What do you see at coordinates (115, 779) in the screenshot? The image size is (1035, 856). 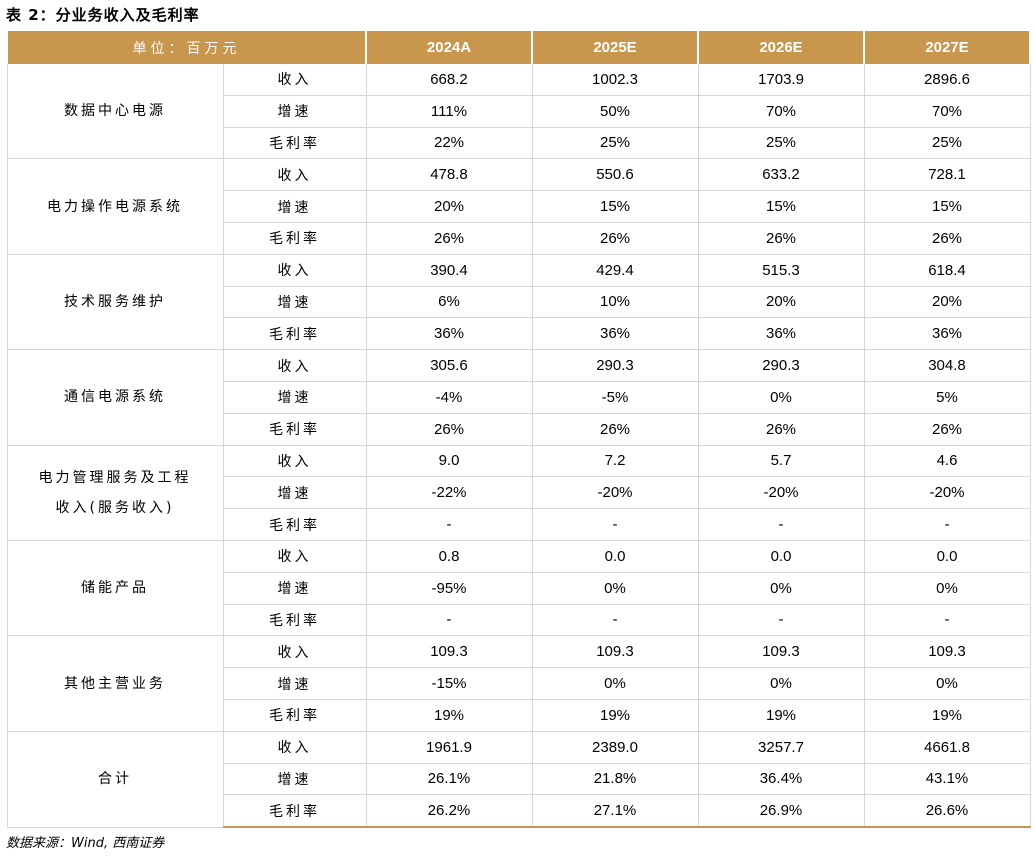 I see `segment-name-cell: 合计` at bounding box center [115, 779].